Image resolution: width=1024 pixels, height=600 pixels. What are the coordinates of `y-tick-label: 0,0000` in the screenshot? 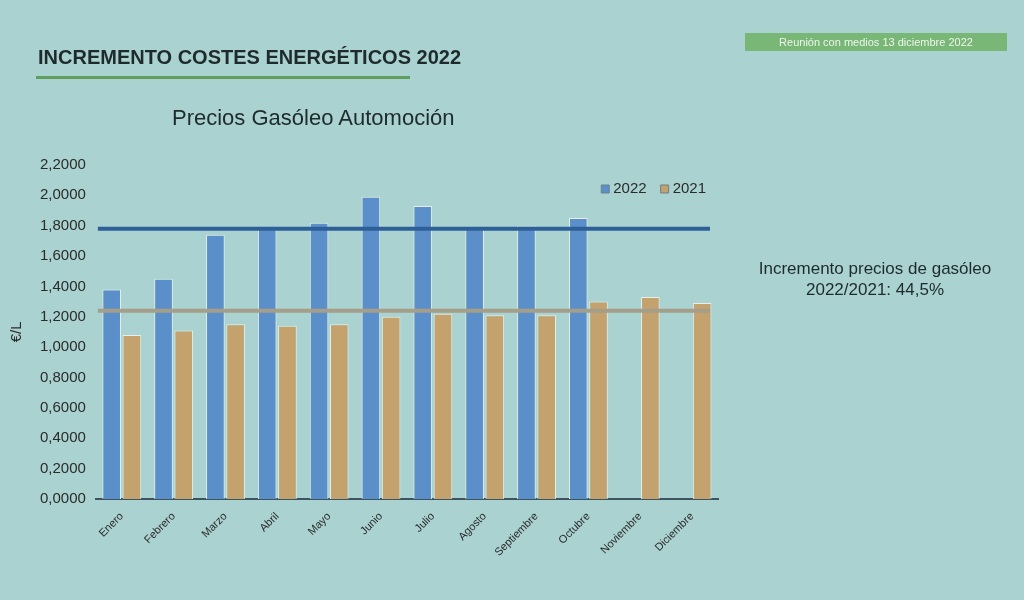 It's located at (62, 498).